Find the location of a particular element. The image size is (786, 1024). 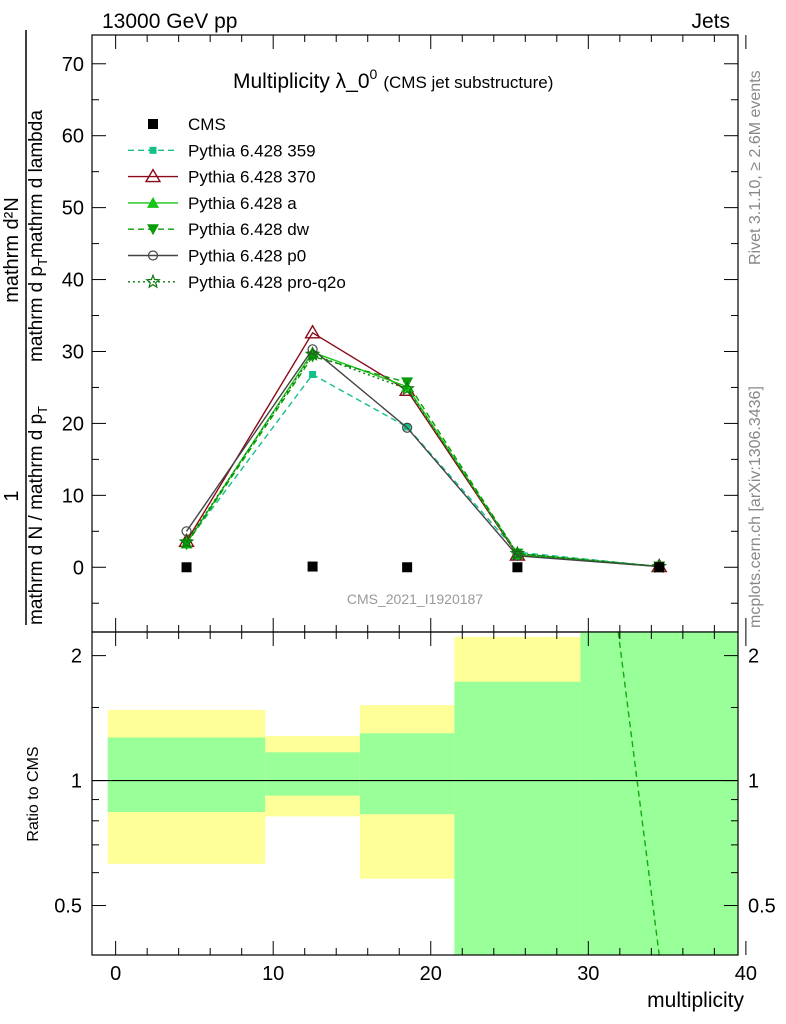

ratio-ytick-label-right: 0.5 is located at coordinates (762, 907).